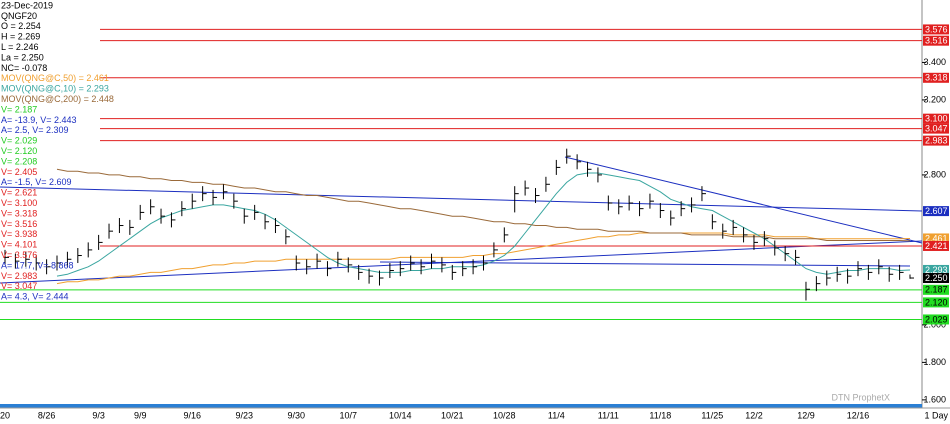  I want to click on x-tick-label: 10/28, so click(504, 415).